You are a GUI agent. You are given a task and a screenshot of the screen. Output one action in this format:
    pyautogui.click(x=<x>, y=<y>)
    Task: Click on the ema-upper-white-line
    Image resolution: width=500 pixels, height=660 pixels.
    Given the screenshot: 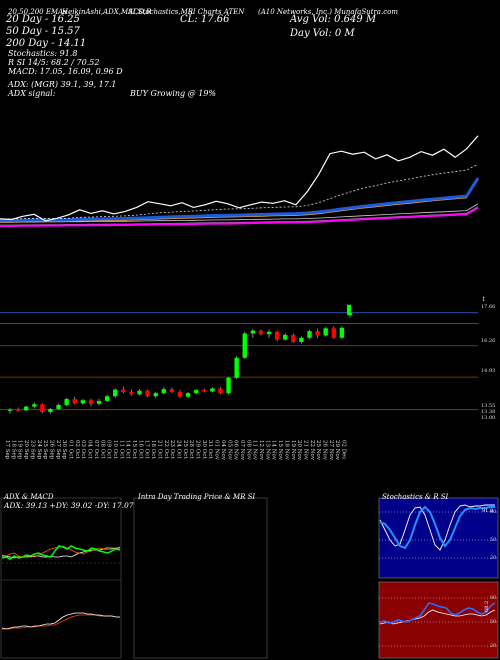 What is the action you would take?
    pyautogui.click(x=239, y=213)
    